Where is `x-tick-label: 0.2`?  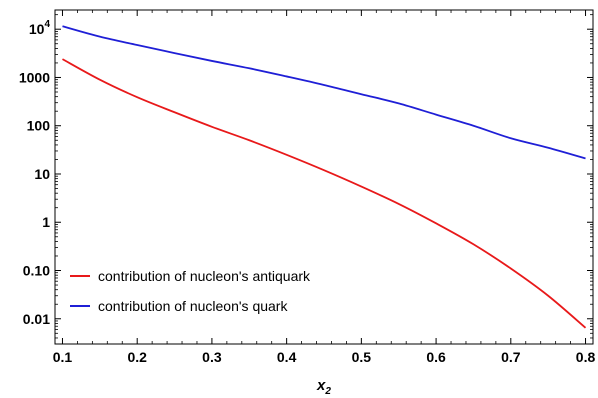
x-tick-label: 0.2 is located at coordinates (137, 357).